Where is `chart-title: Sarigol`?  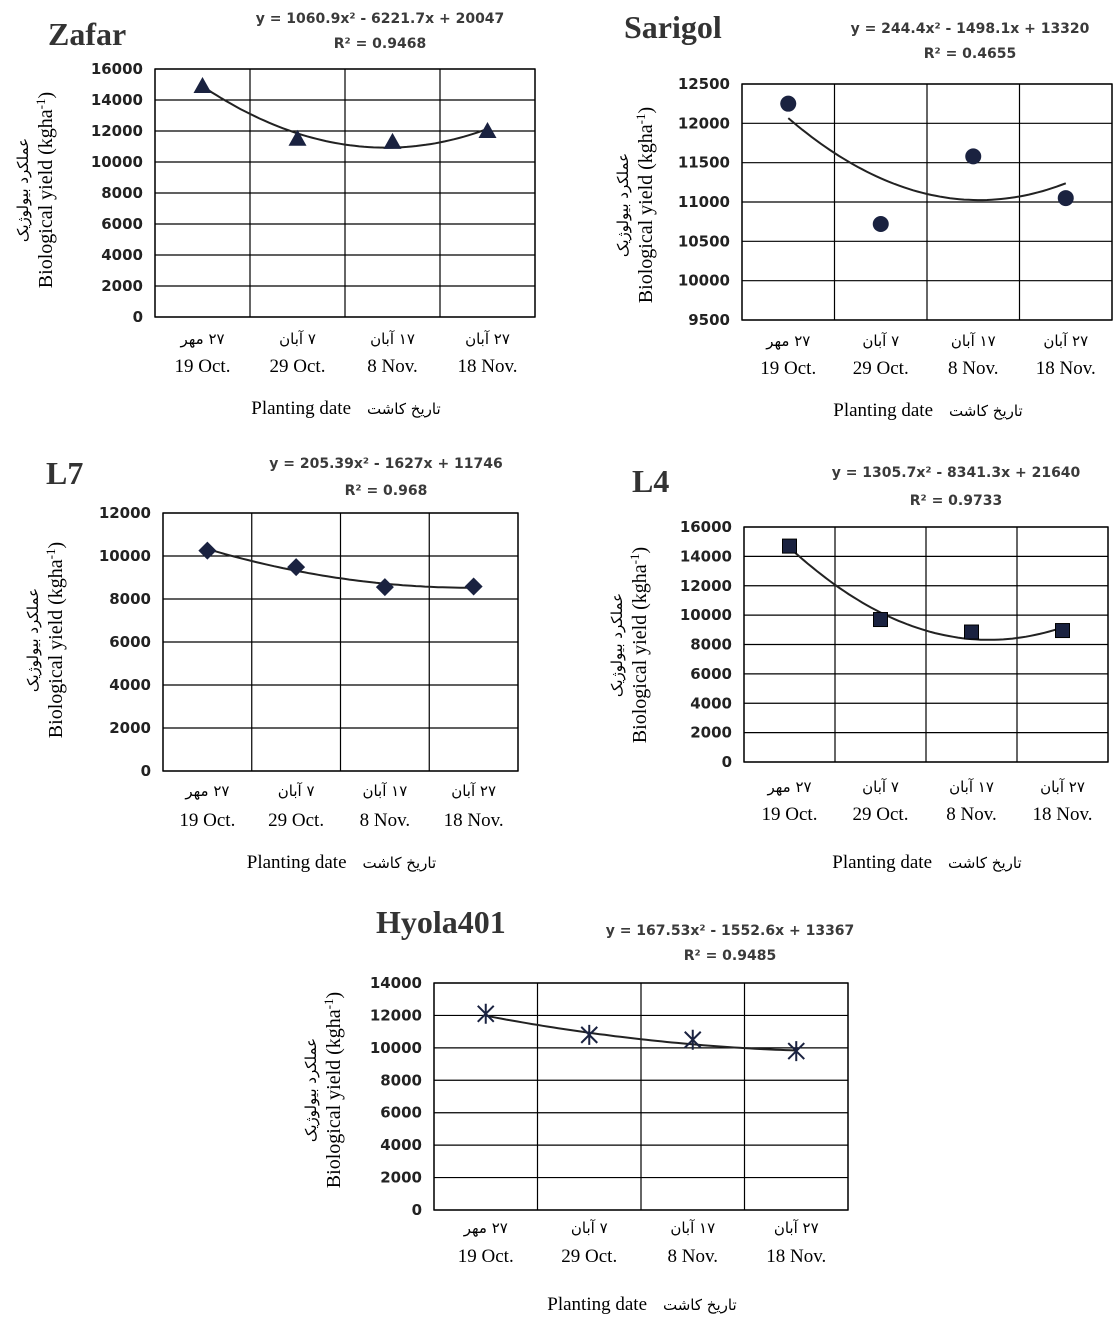 chart-title: Sarigol is located at coordinates (673, 27).